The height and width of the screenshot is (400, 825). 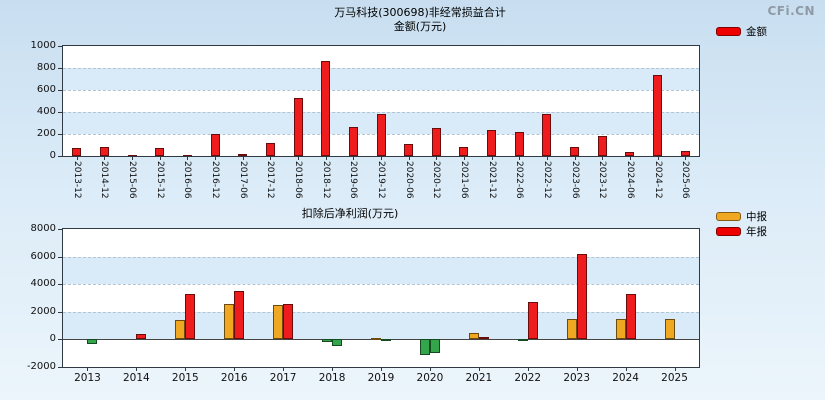 I want to click on chart-bar-金额-2020-12, so click(x=436, y=141).